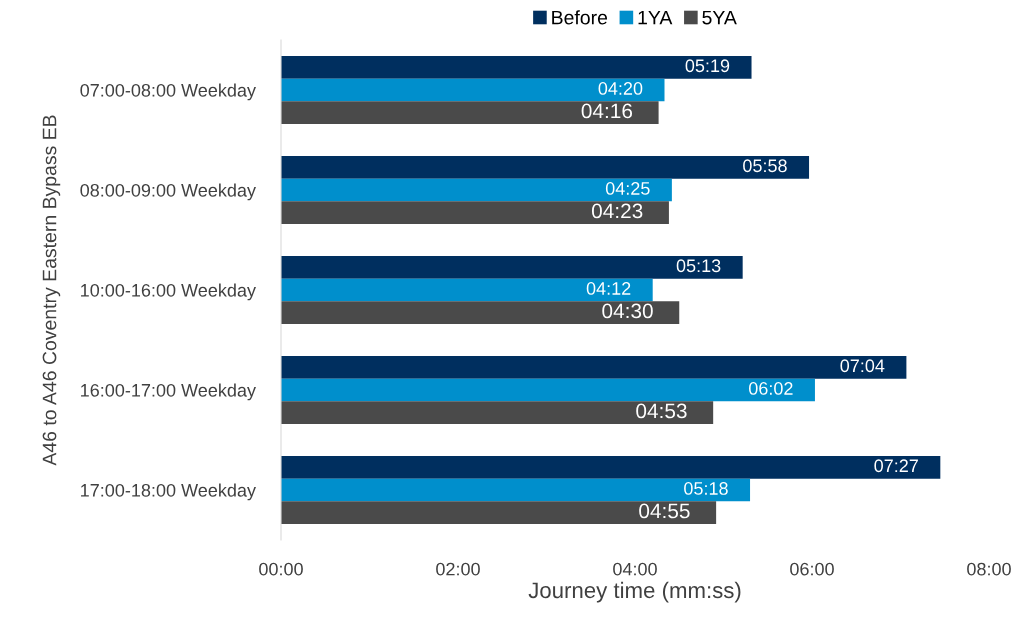  Describe the element at coordinates (51, 290) in the screenshot. I see `y-axis-title: A46 to A46 Coventry Eastern Bypass EB` at that location.